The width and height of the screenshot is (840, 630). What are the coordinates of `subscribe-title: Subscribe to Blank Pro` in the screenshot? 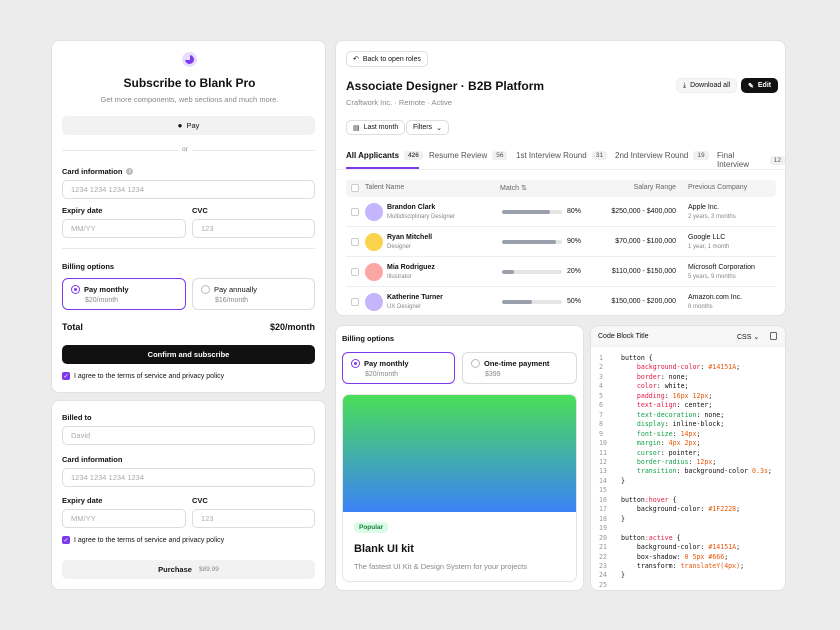 It's located at (189, 83).